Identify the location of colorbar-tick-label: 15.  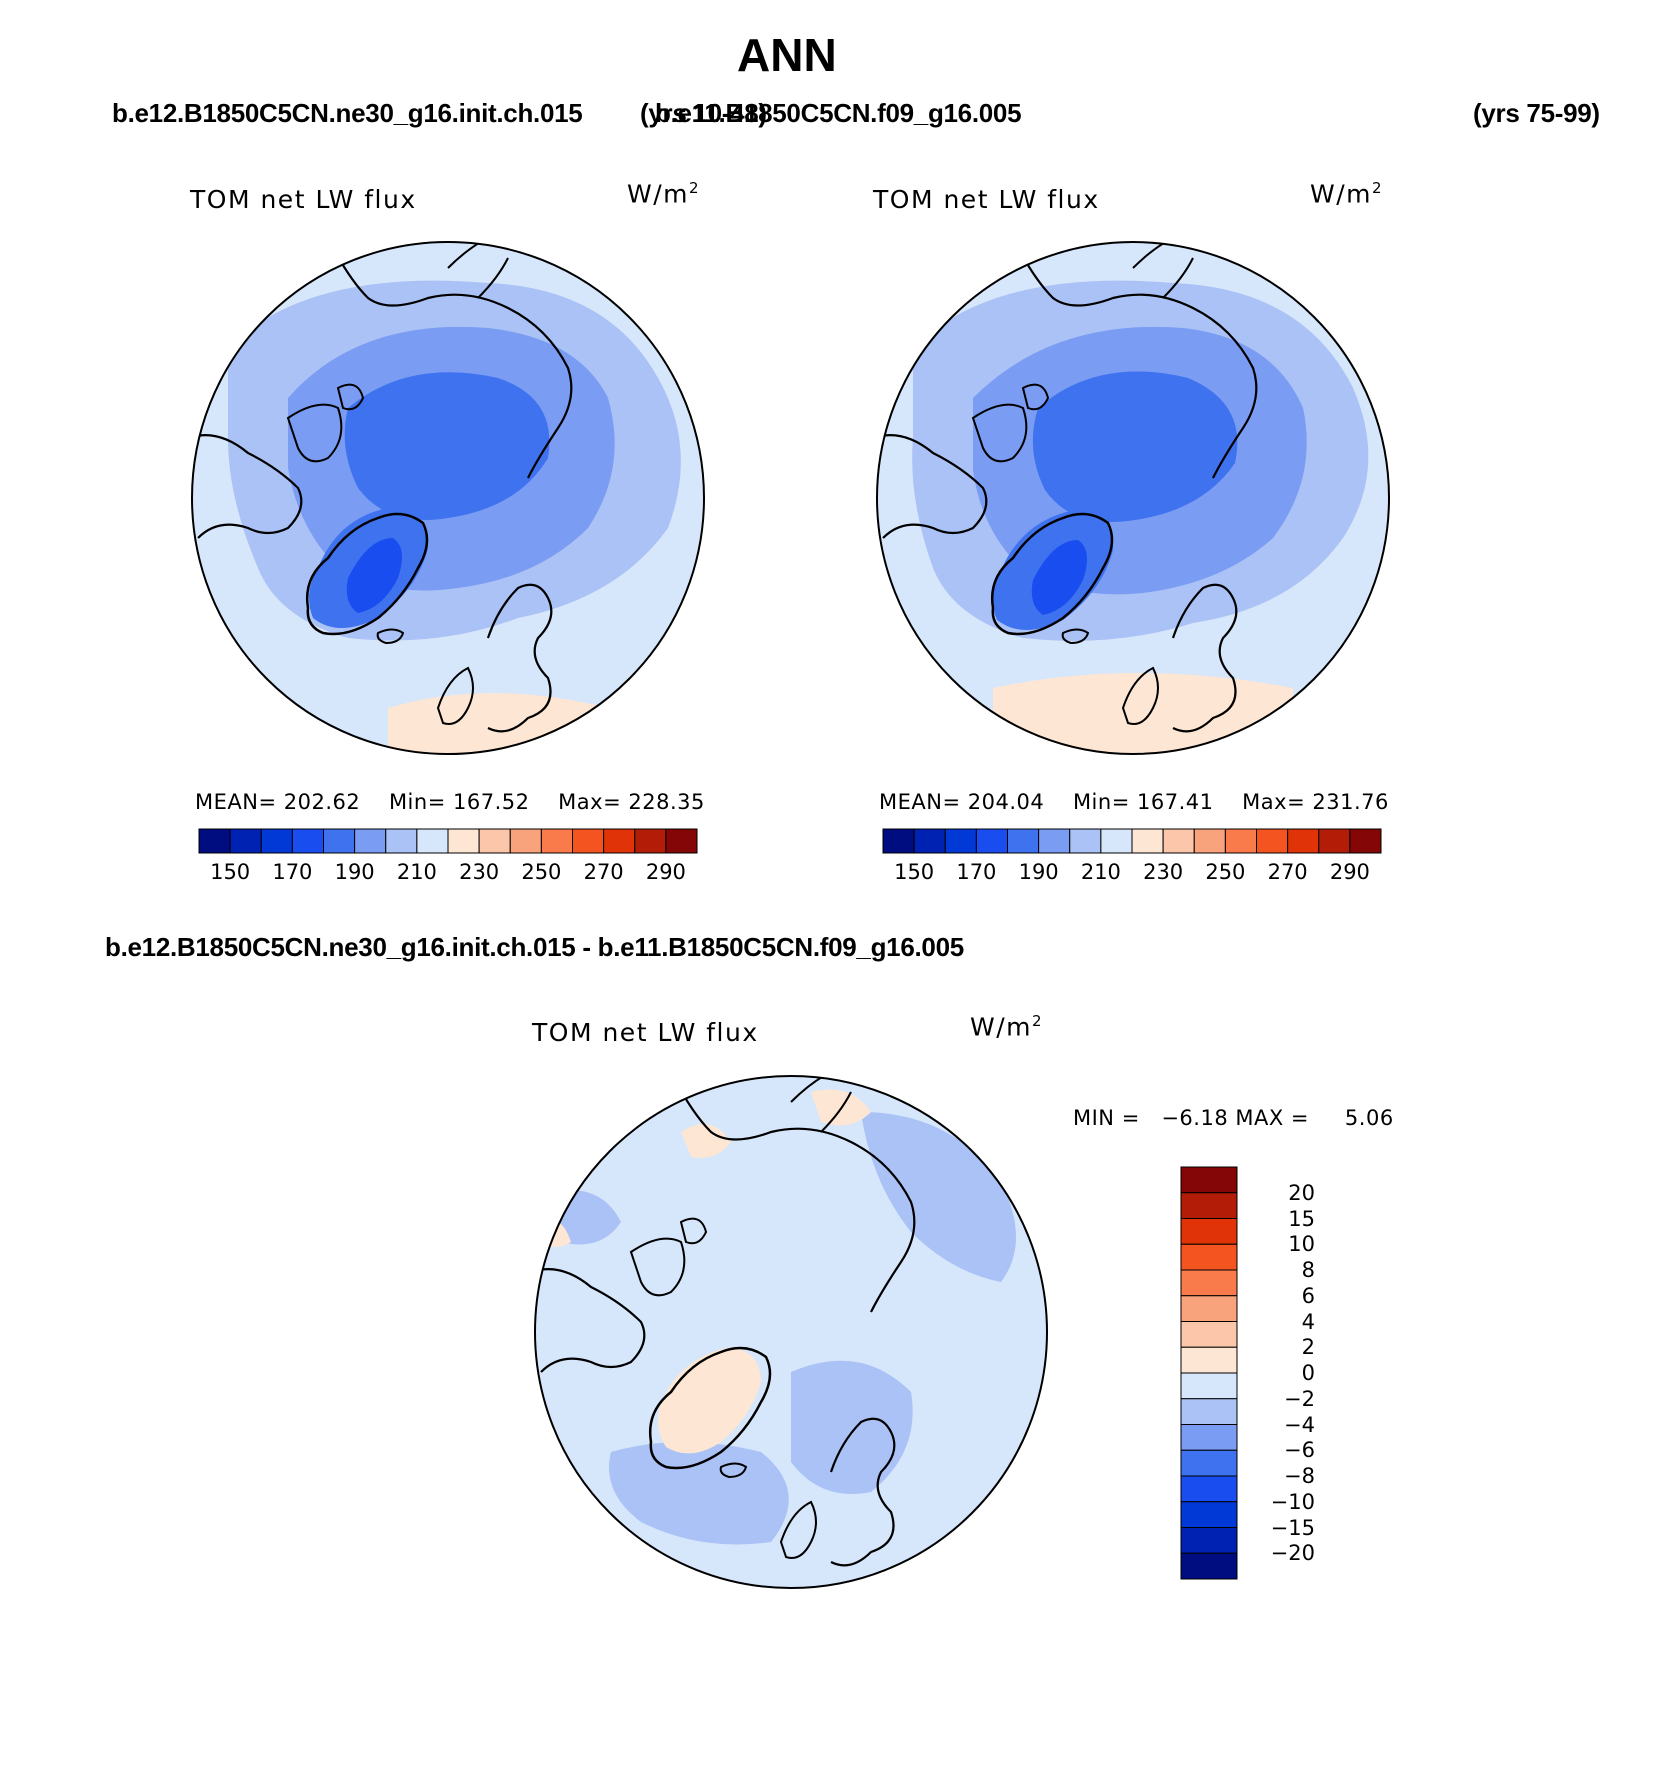
(1301, 1218).